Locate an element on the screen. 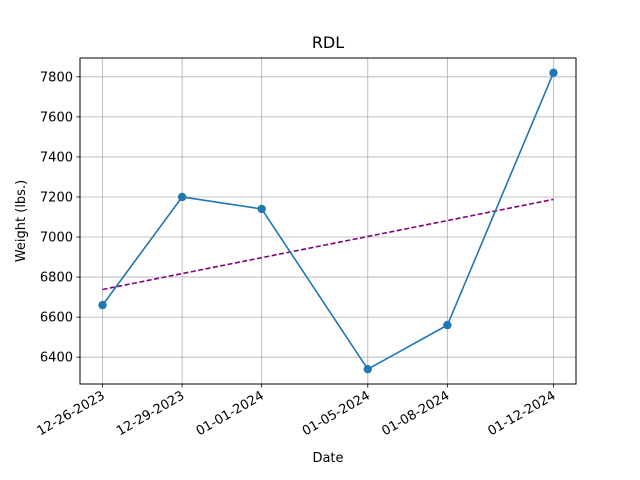 Image resolution: width=640 pixels, height=480 pixels. y-axis-ticks: 6400 6600 6800 7000 7200 7400 7600 7800 is located at coordinates (60, 218).